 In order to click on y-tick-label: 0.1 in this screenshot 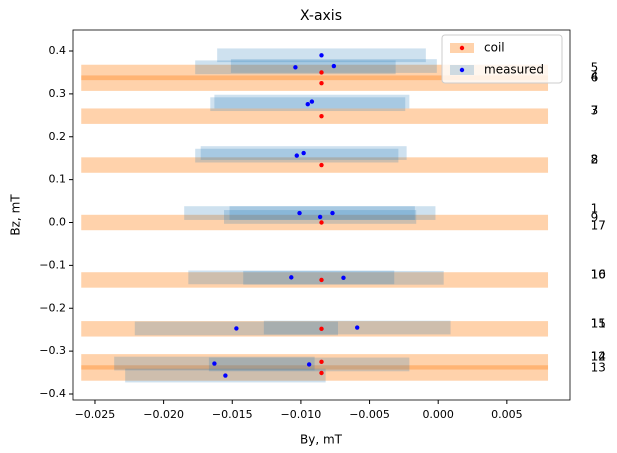, I will do `click(58, 179)`.